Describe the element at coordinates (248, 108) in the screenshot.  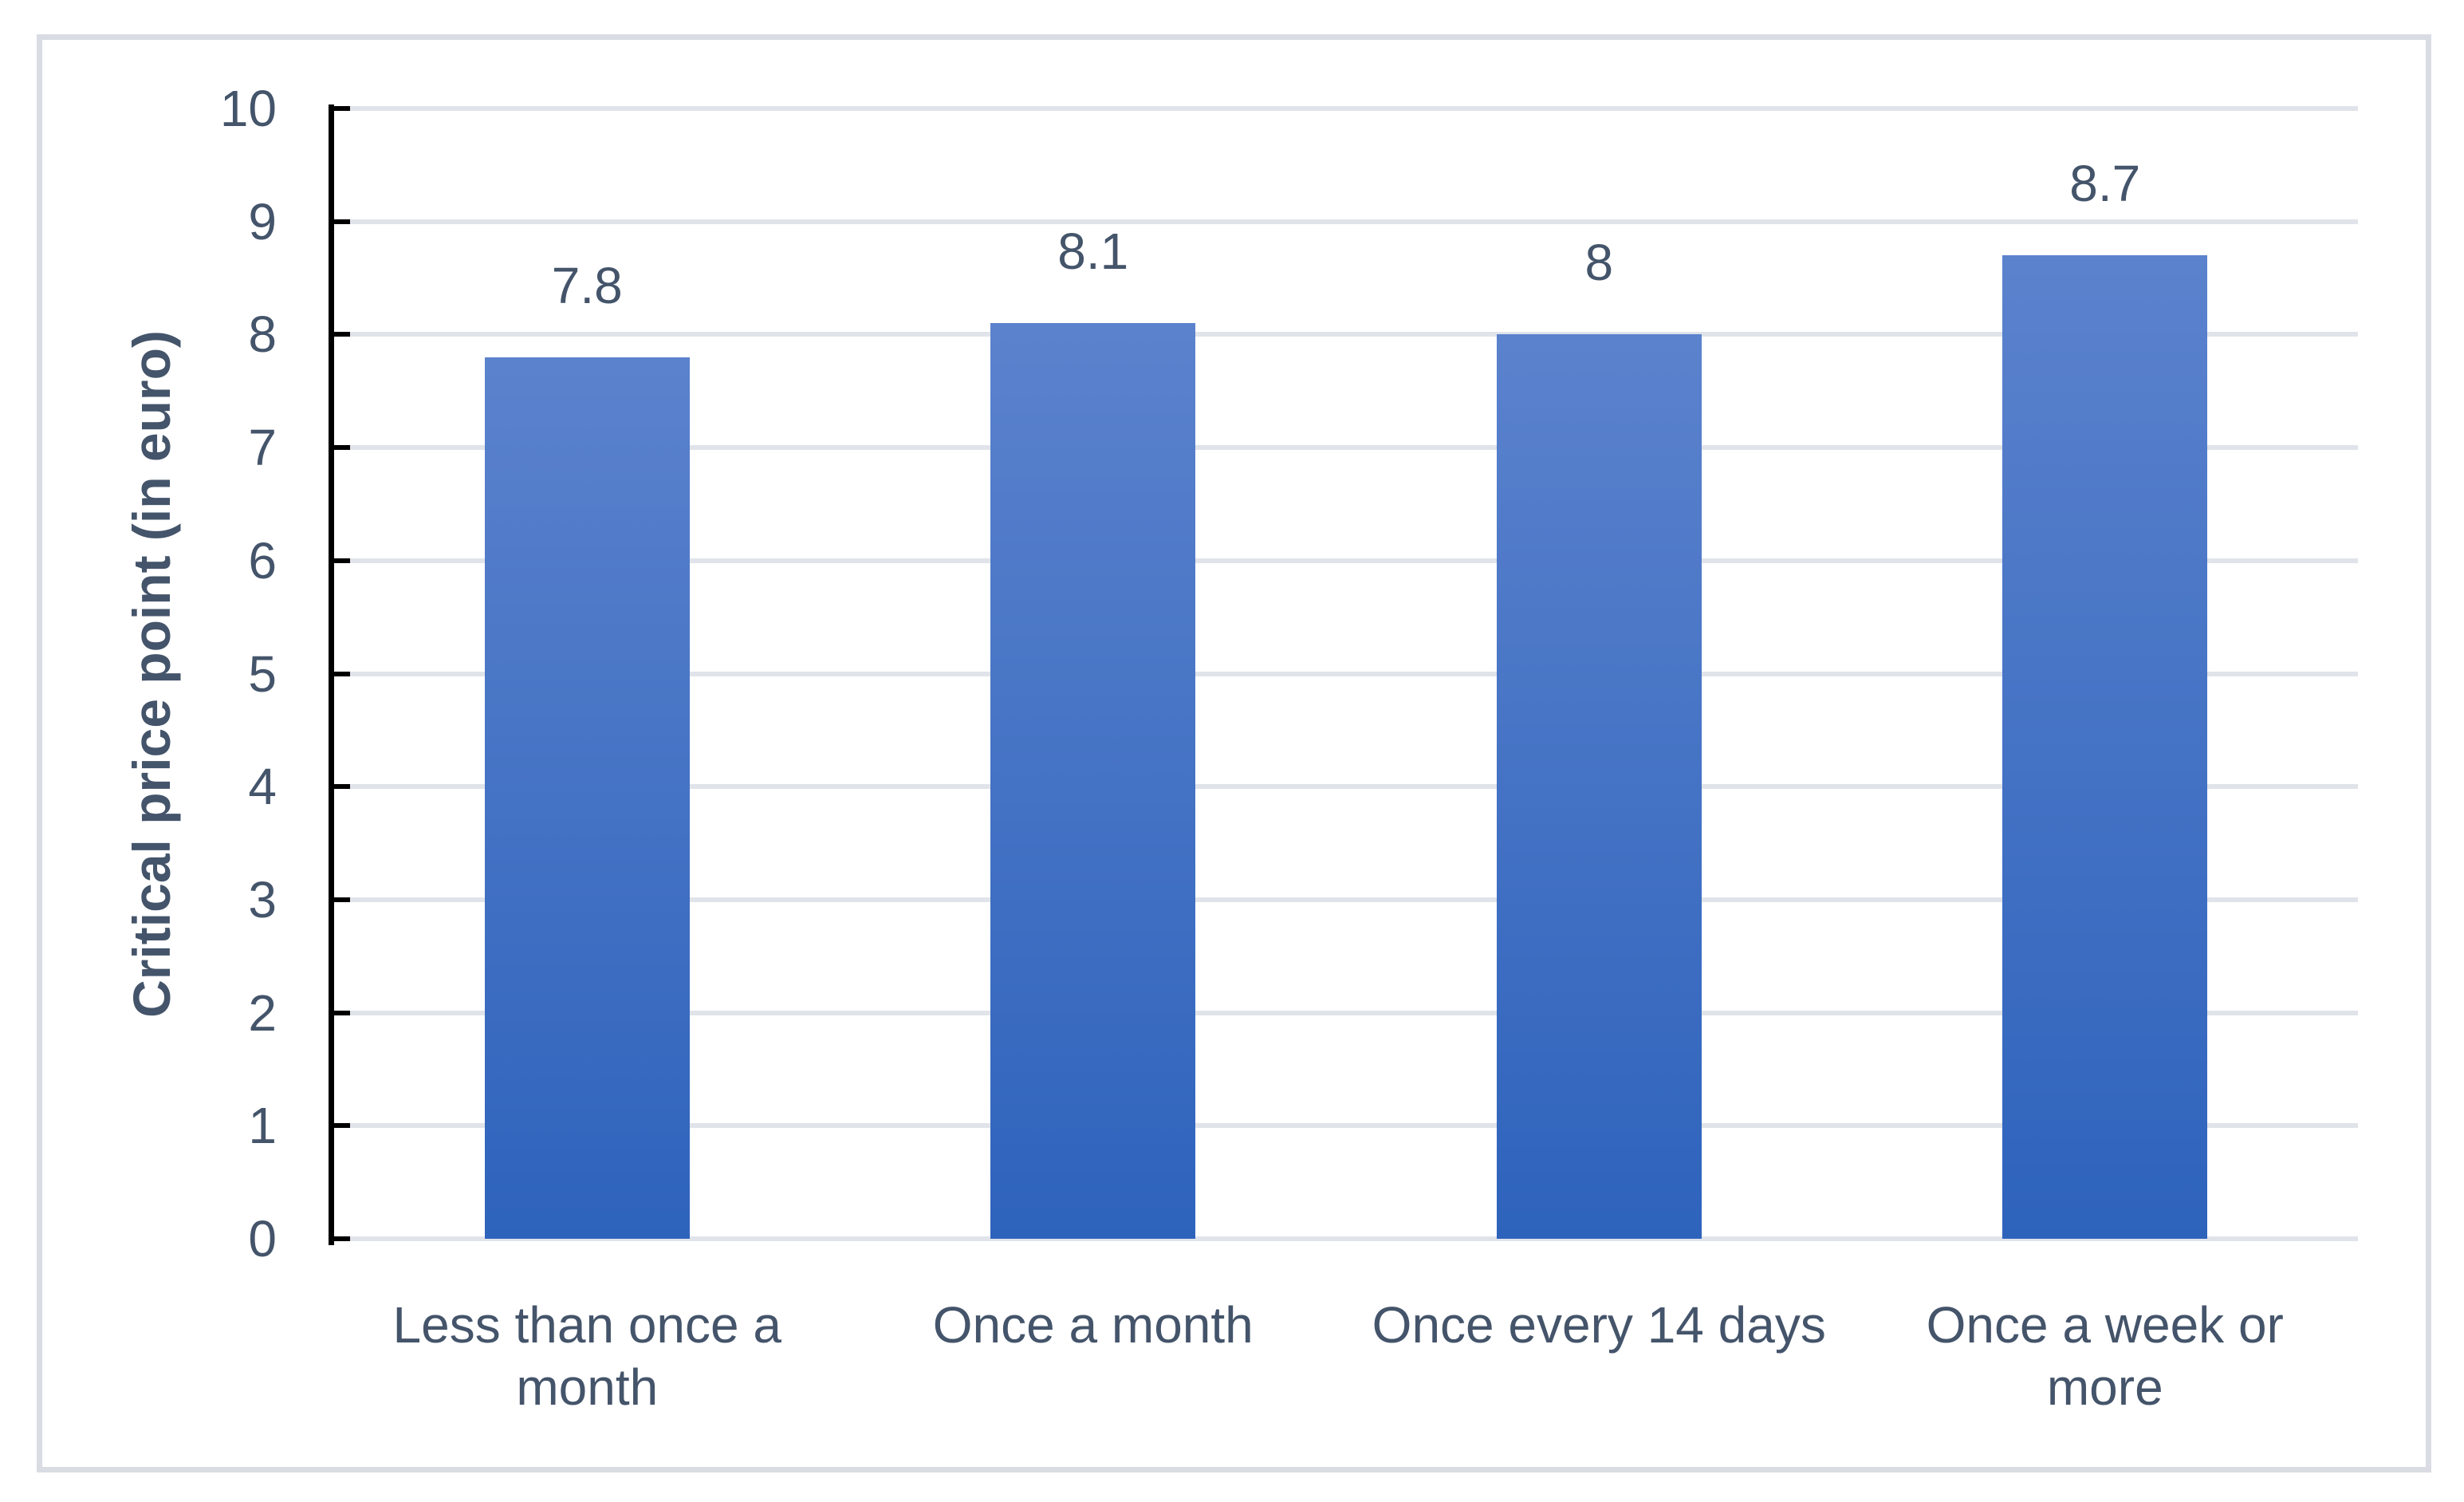
I see `y-tick-label: 10` at that location.